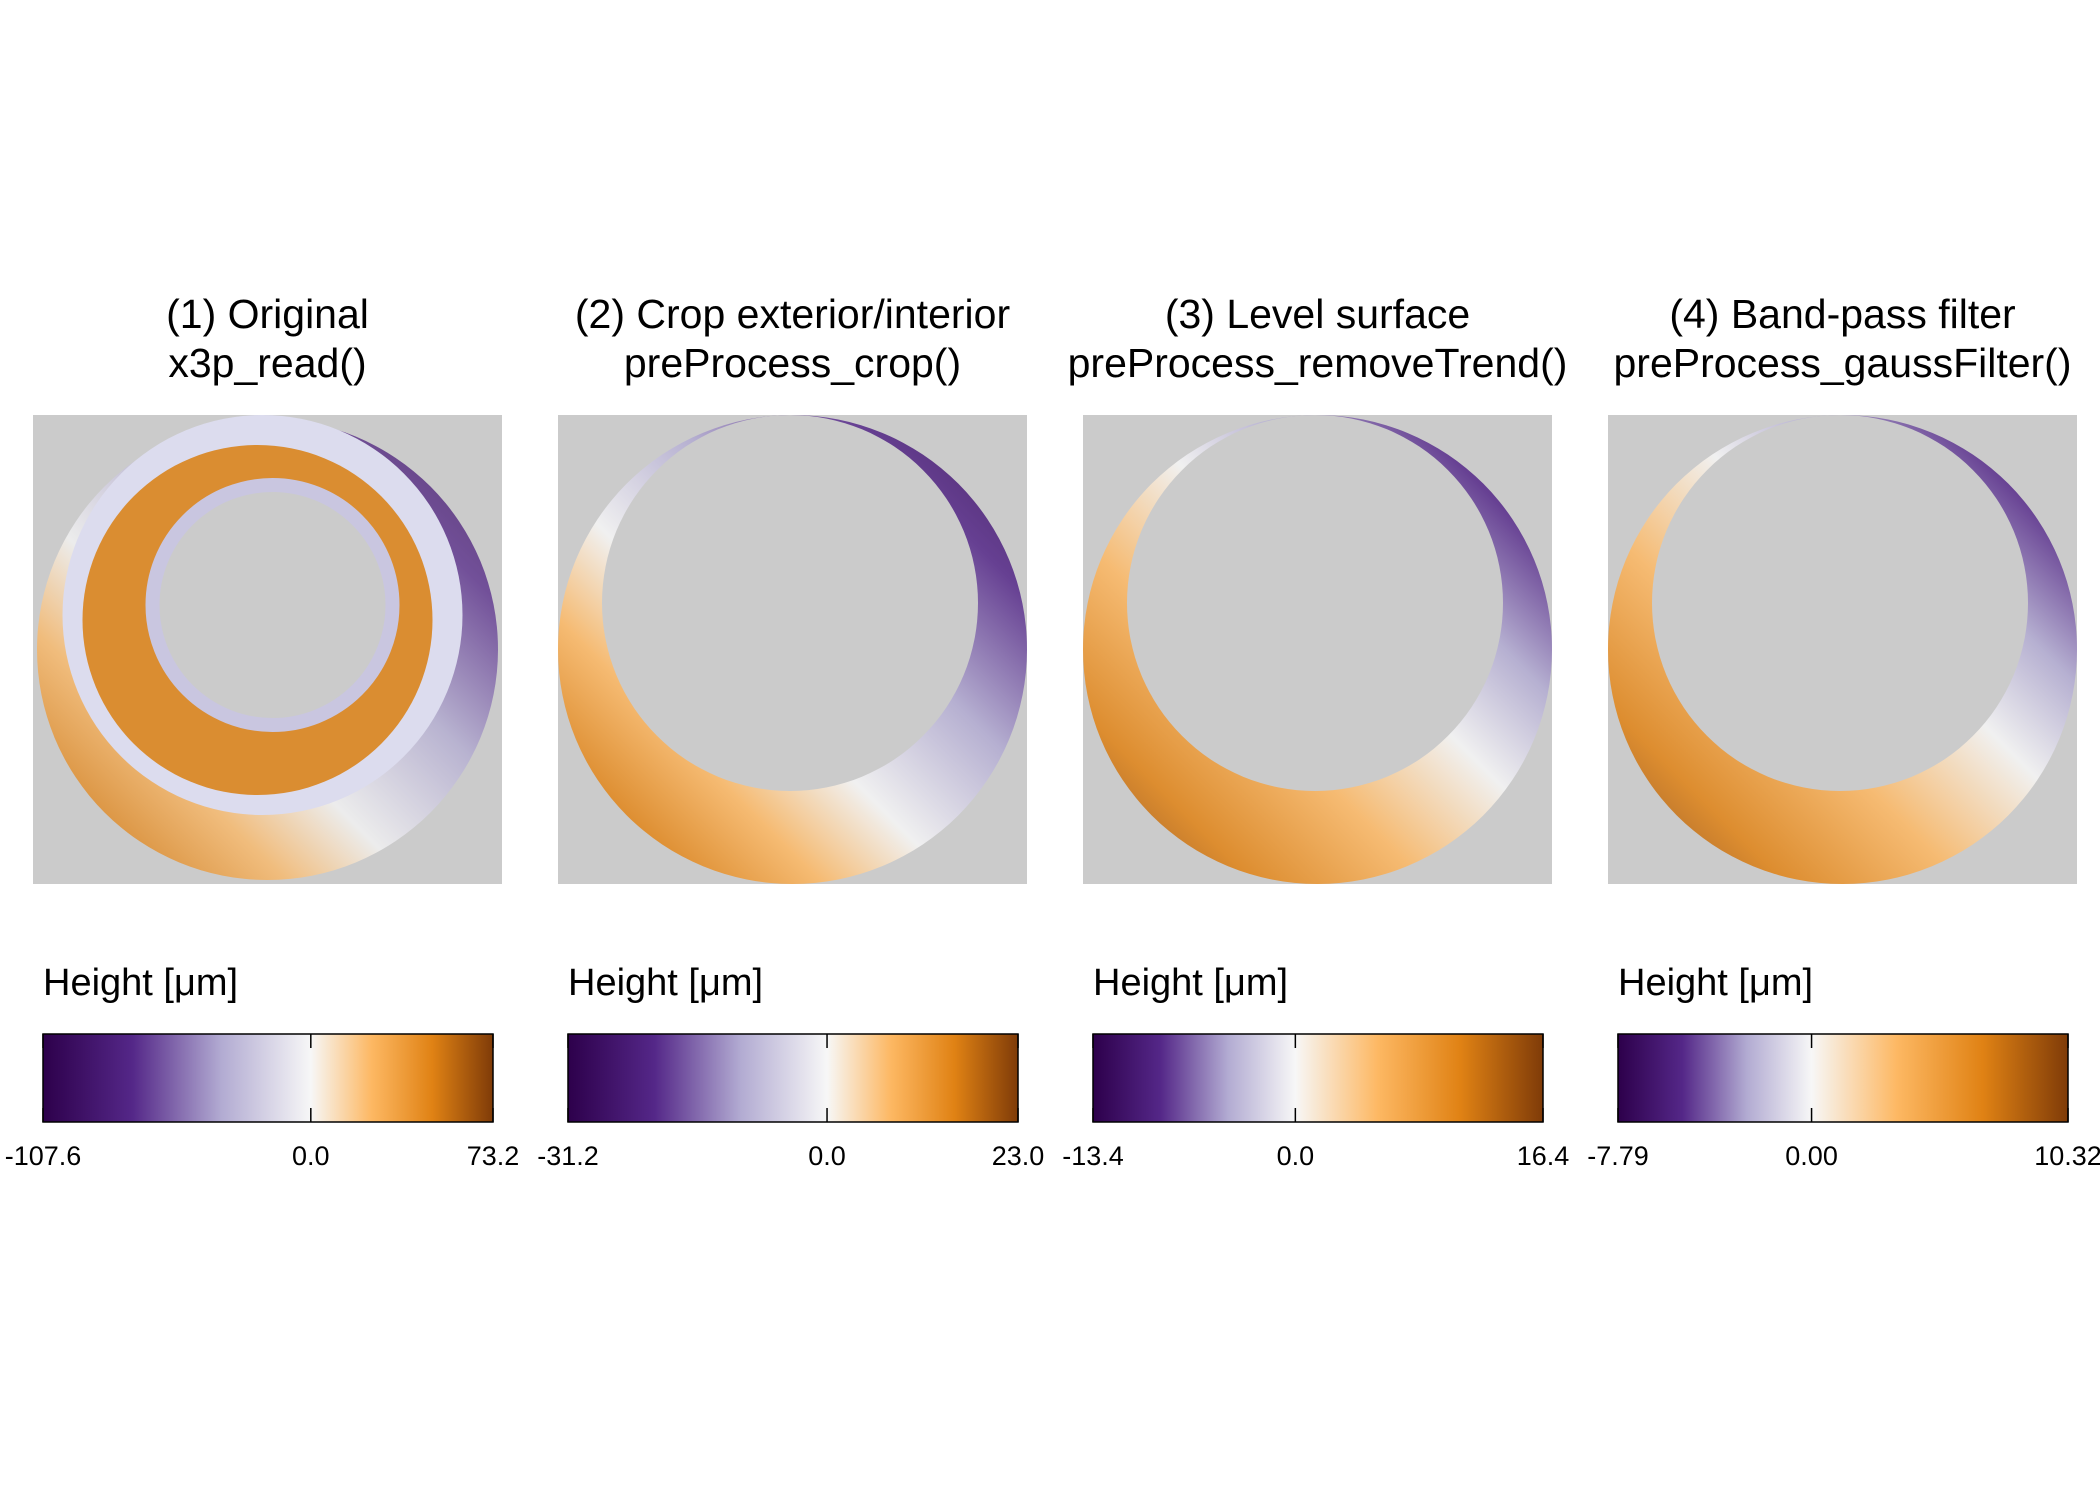 Image resolution: width=2100 pixels, height=1504 pixels. I want to click on panel-title: (2) Crop exterior/interior, so click(792, 314).